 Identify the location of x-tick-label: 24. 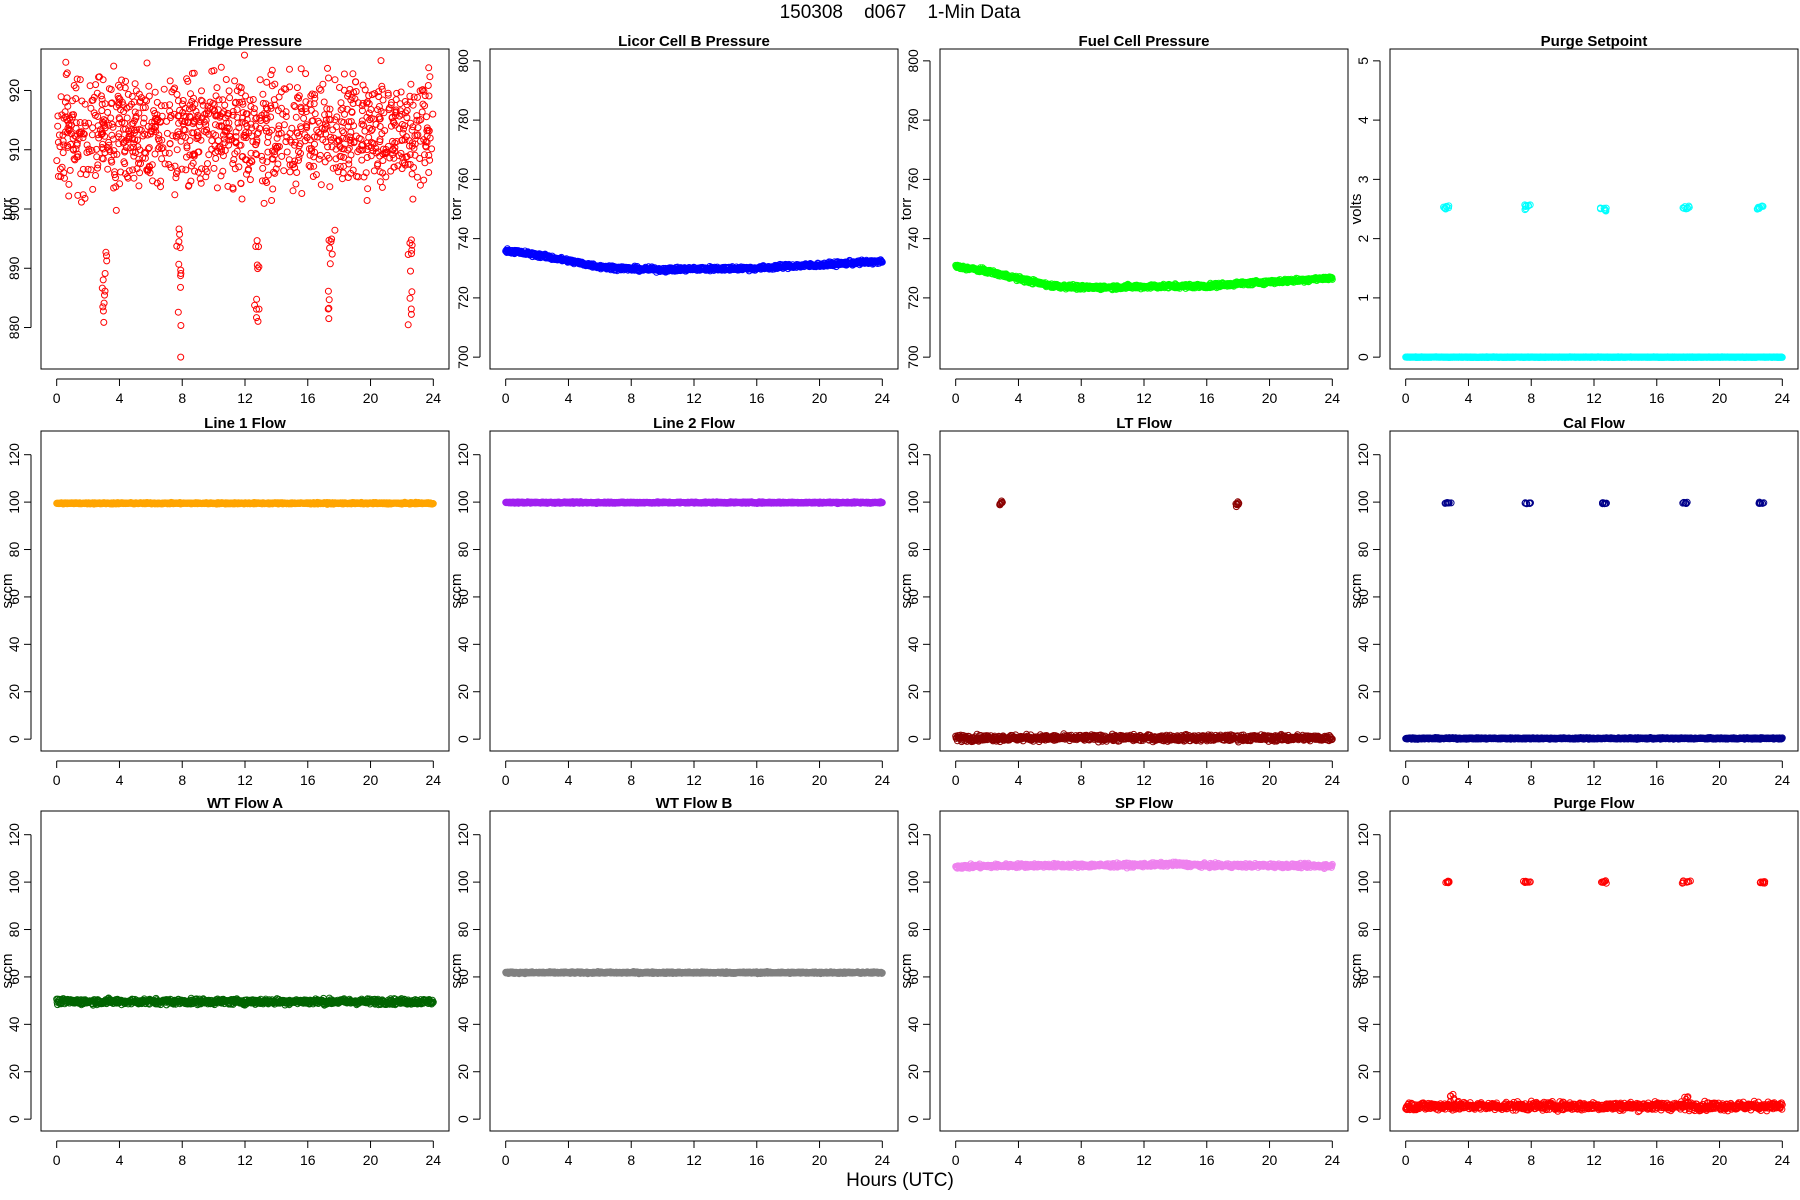
(434, 398).